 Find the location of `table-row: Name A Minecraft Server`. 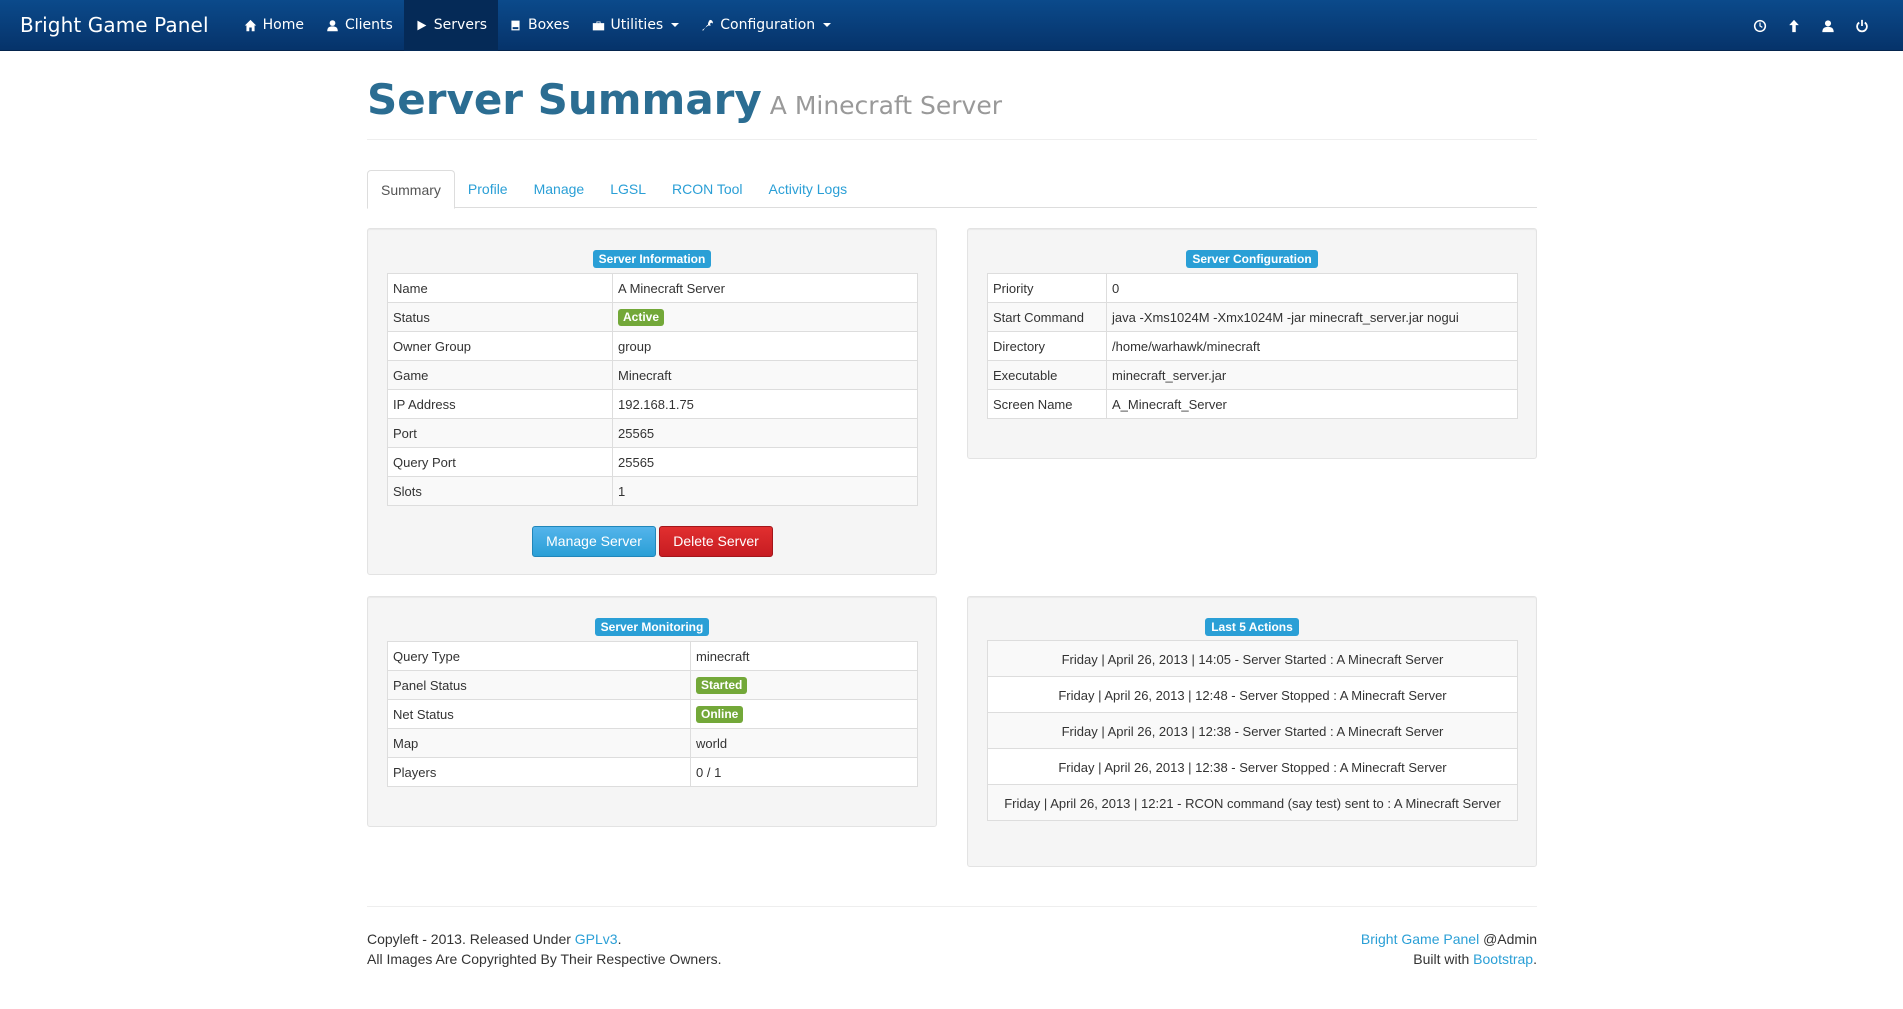

table-row: Name A Minecraft Server is located at coordinates (652, 288).